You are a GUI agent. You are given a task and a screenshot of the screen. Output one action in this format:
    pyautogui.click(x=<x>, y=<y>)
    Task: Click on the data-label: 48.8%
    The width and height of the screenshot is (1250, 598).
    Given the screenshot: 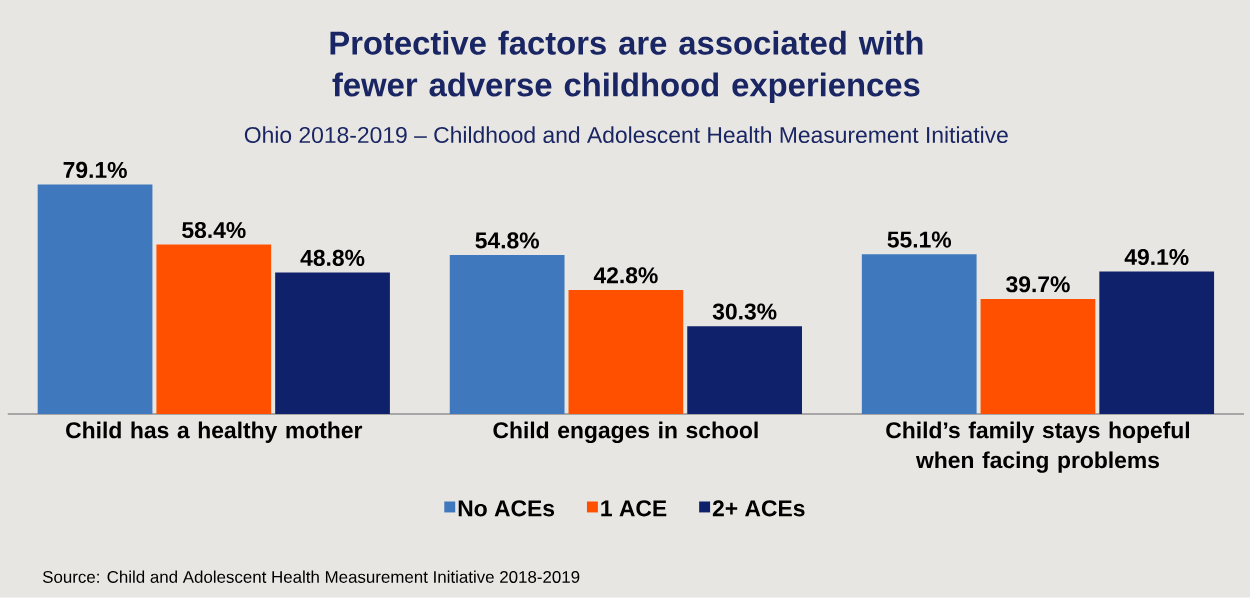 What is the action you would take?
    pyautogui.click(x=332, y=258)
    